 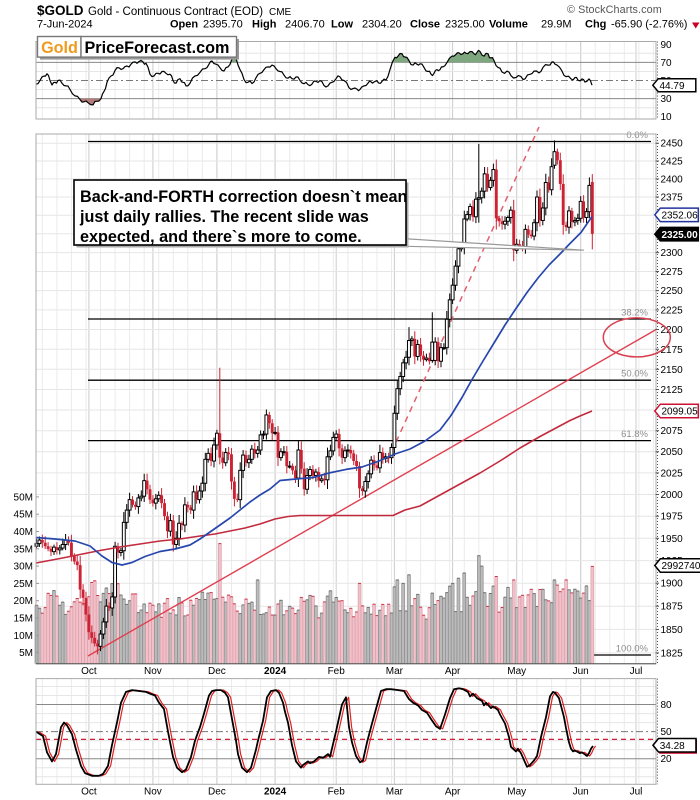 What do you see at coordinates (672, 272) in the screenshot?
I see `svg-text: 2275` at bounding box center [672, 272].